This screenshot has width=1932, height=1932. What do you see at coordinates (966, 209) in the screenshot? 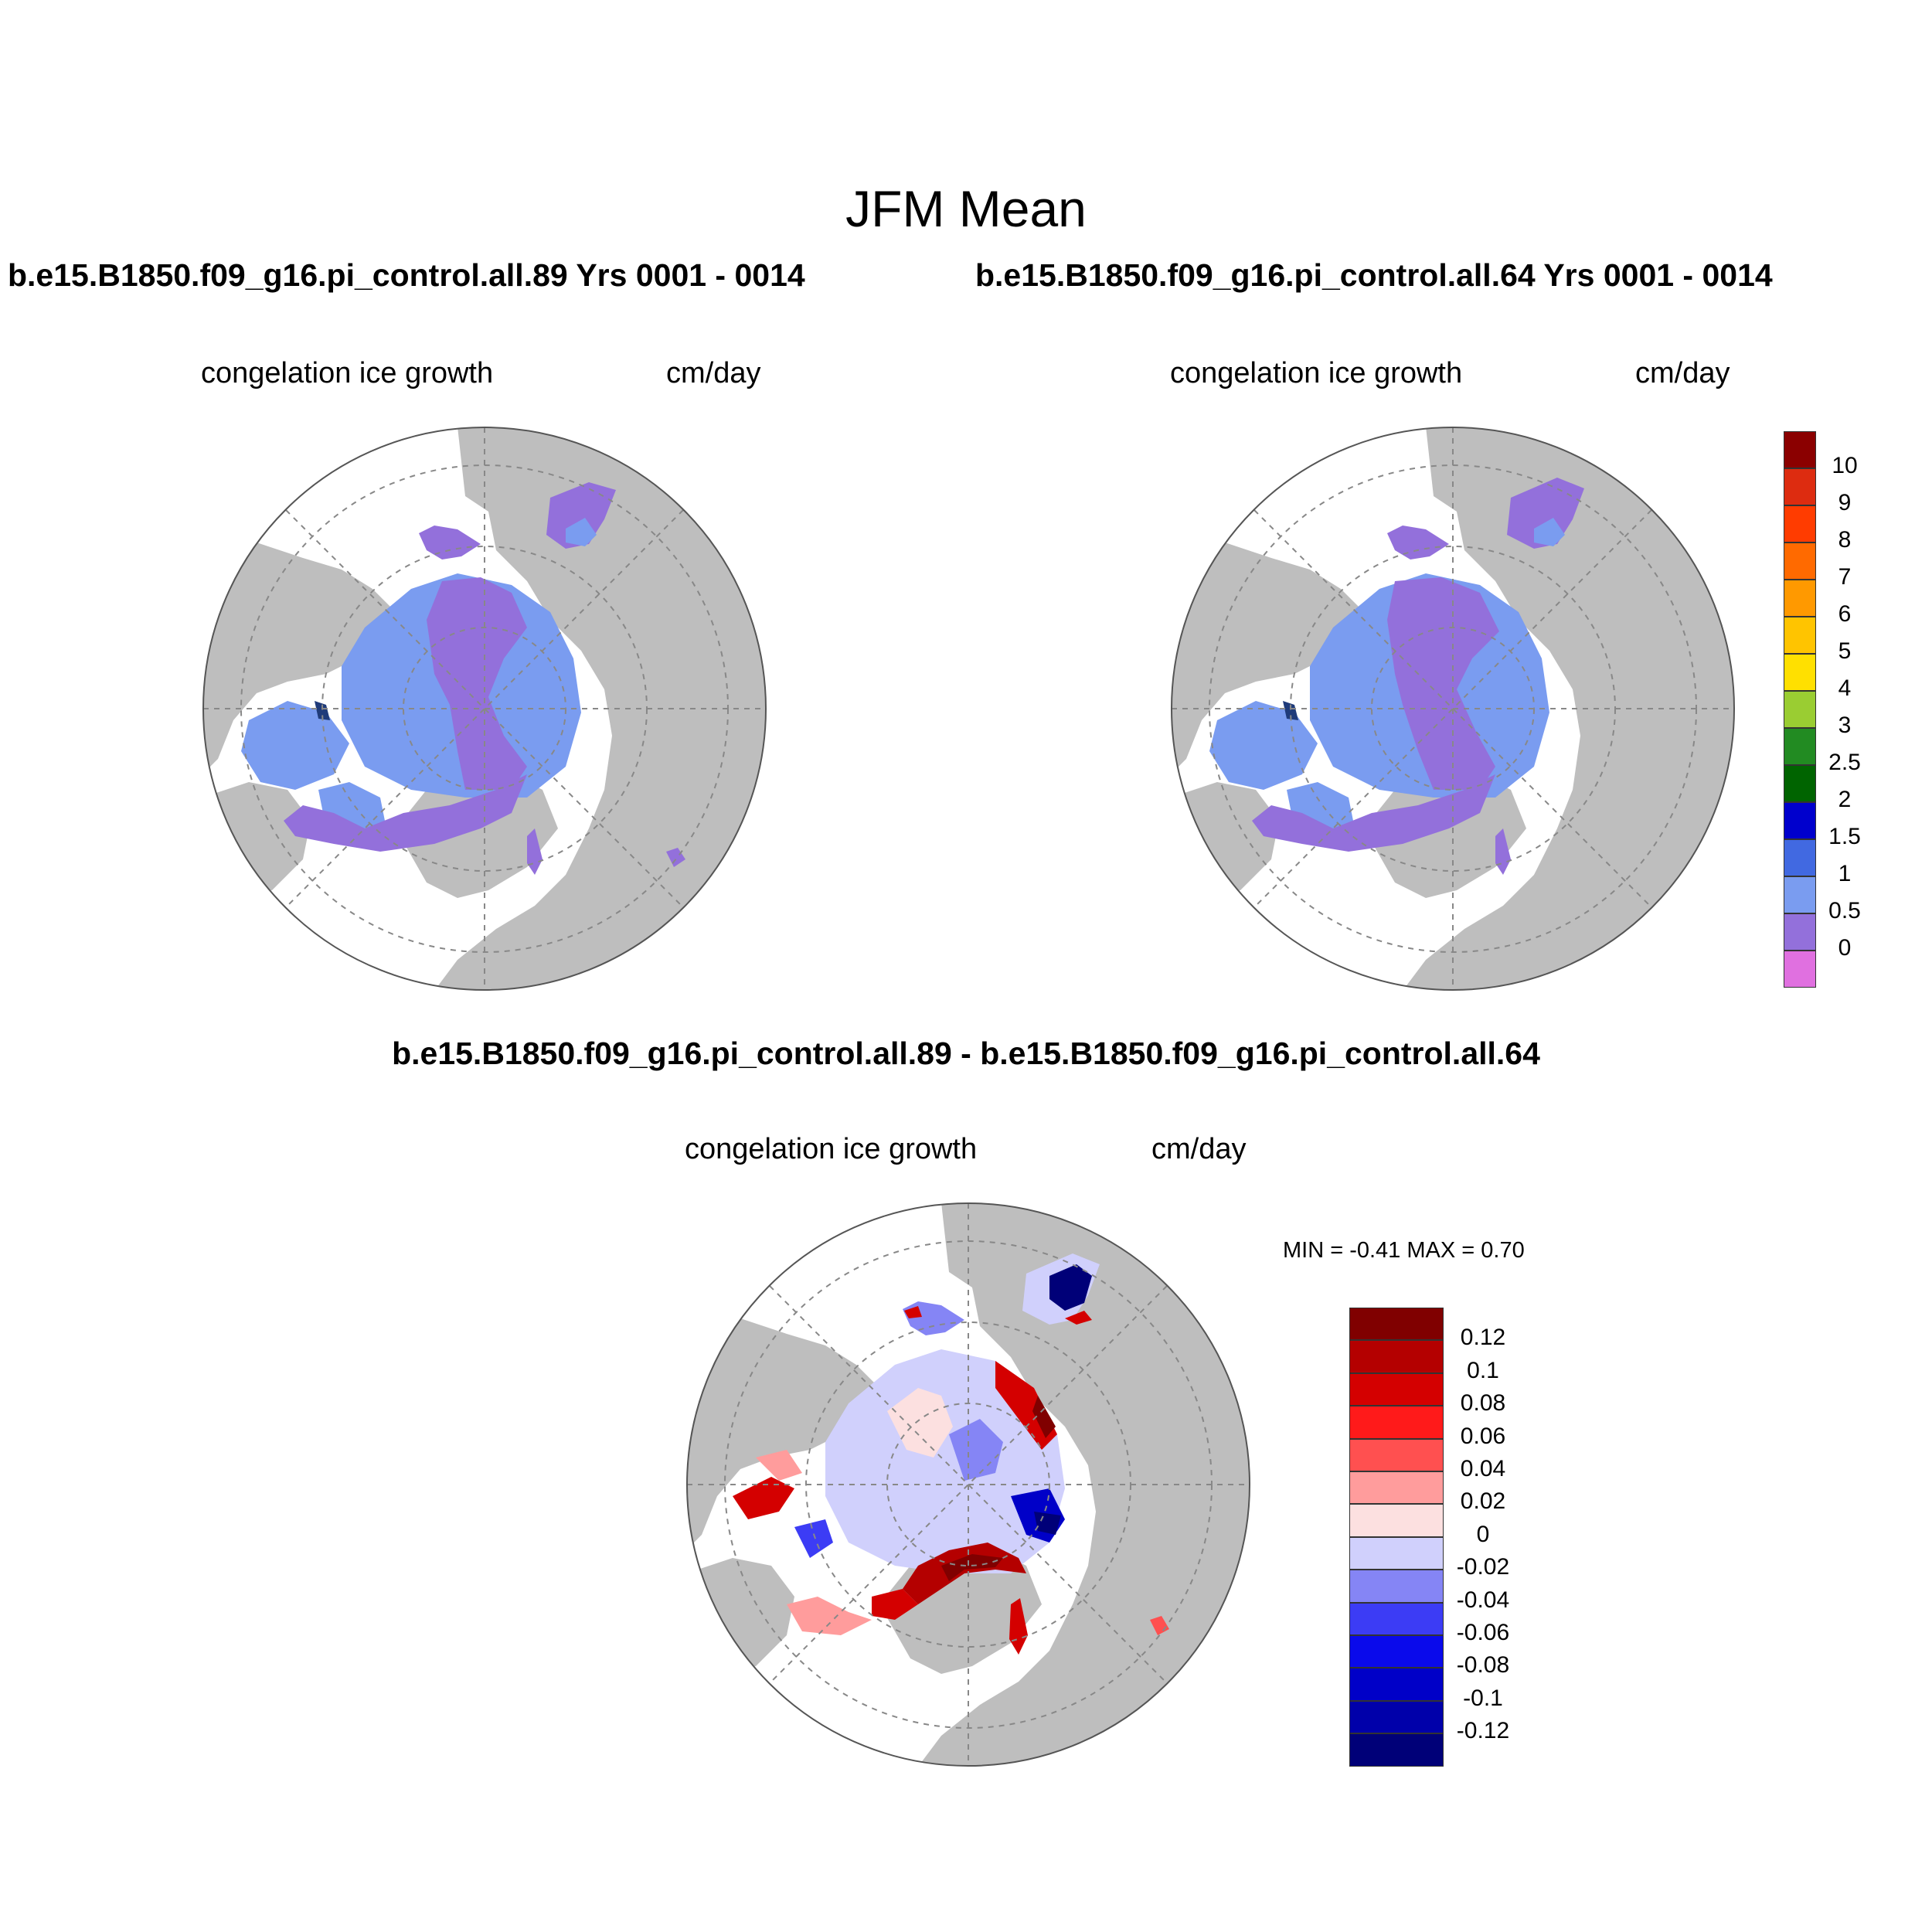
I see `figure-title: JFM Mean` at bounding box center [966, 209].